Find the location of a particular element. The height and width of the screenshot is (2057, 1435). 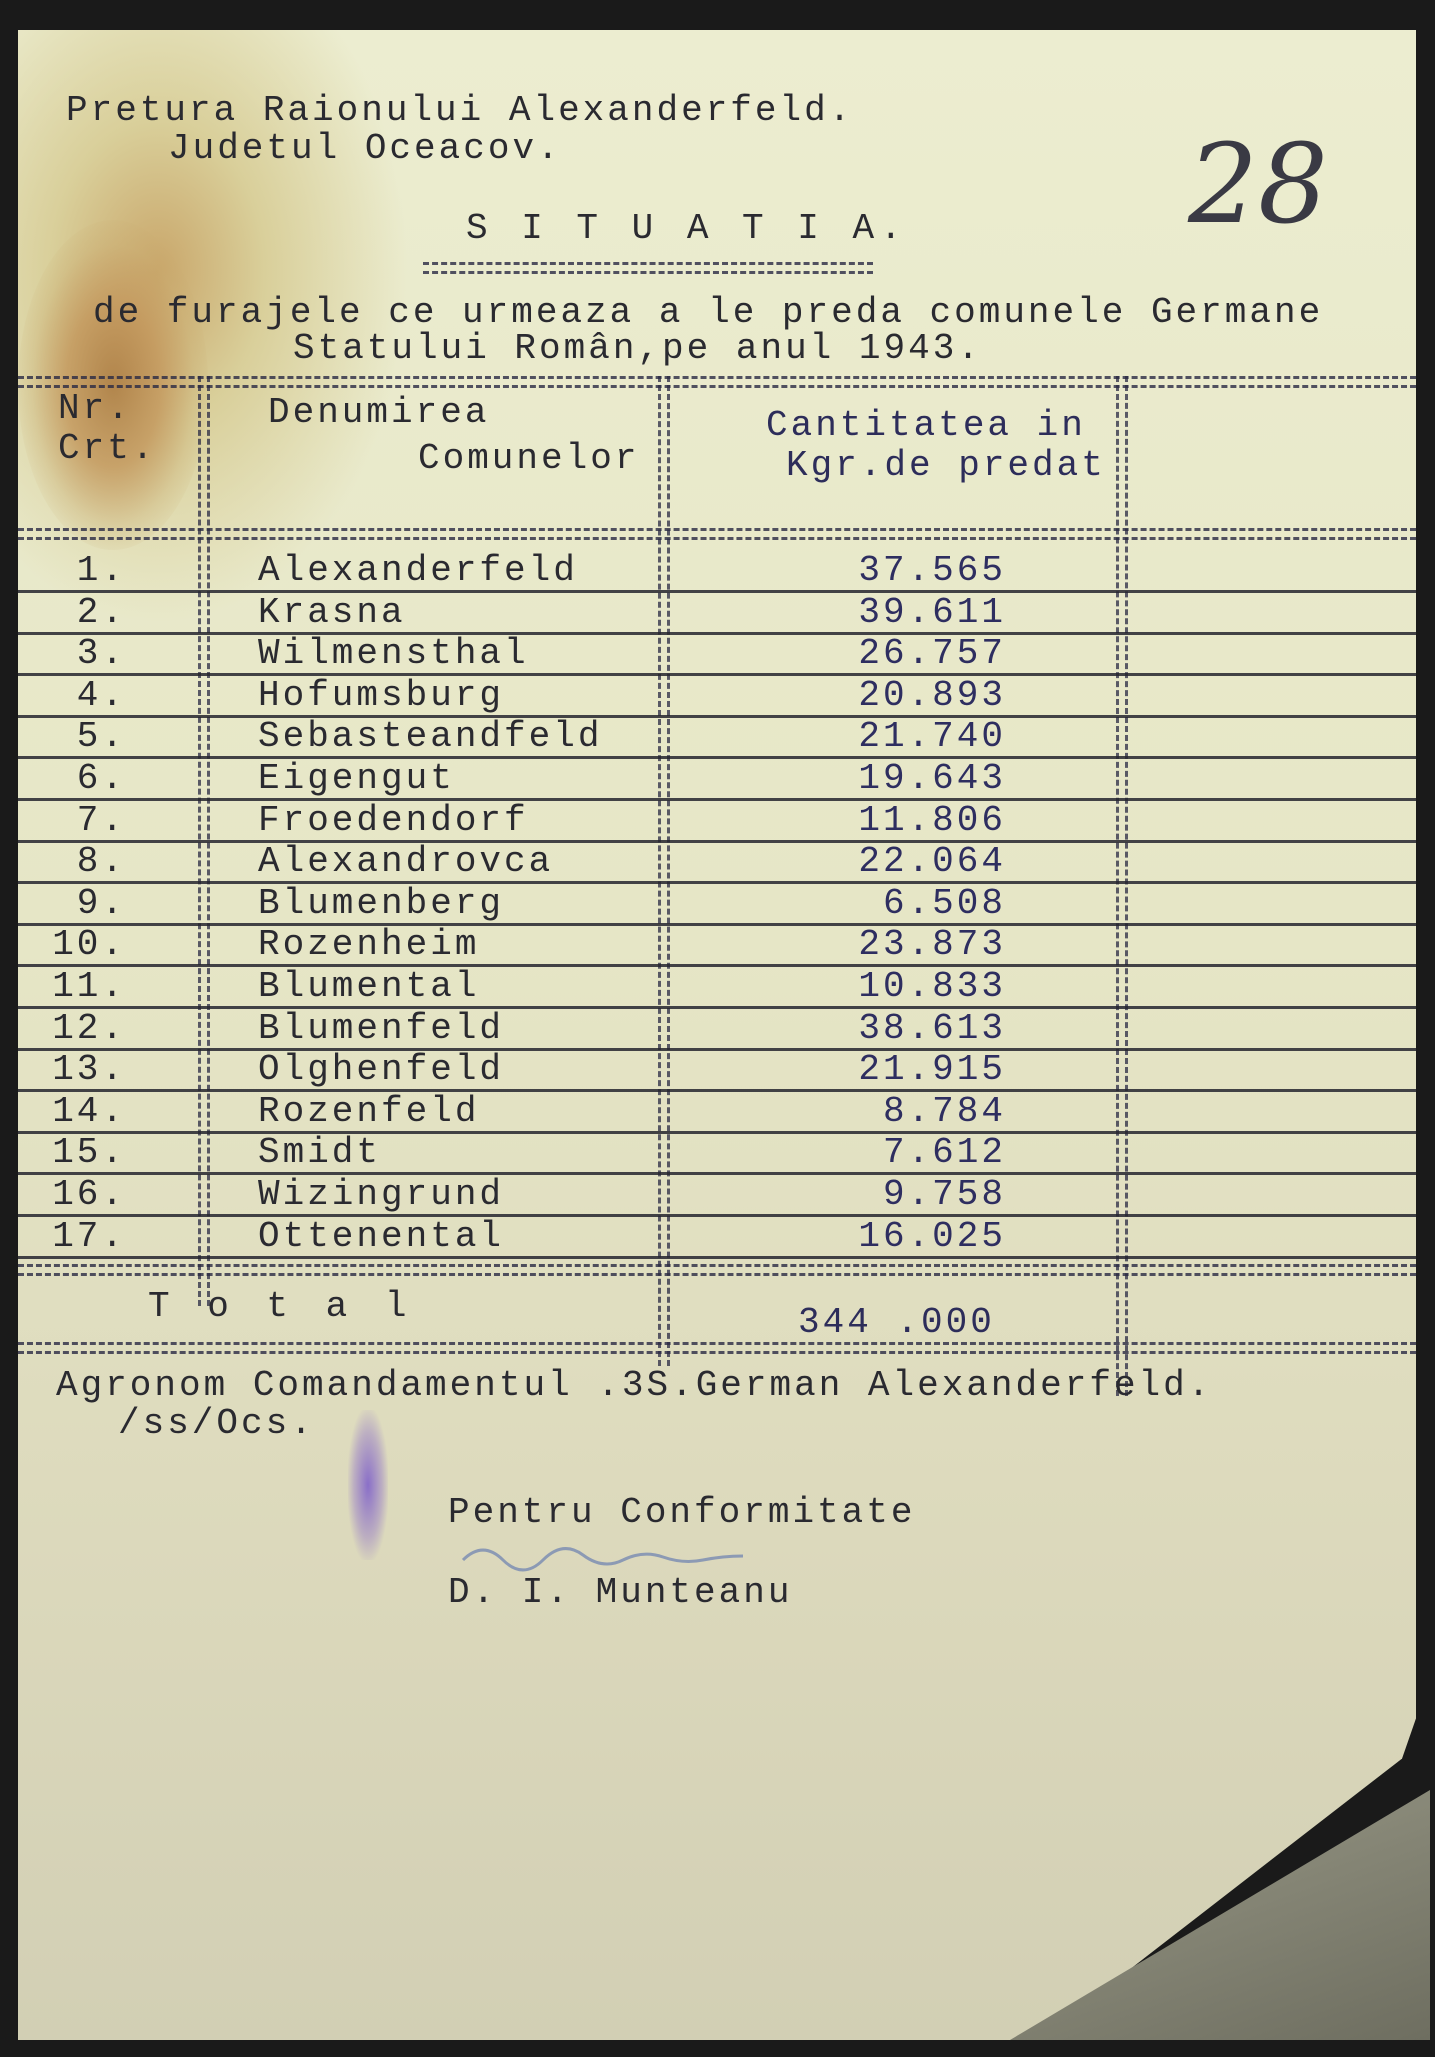

quantity-kg: 37.565 is located at coordinates (932, 570).